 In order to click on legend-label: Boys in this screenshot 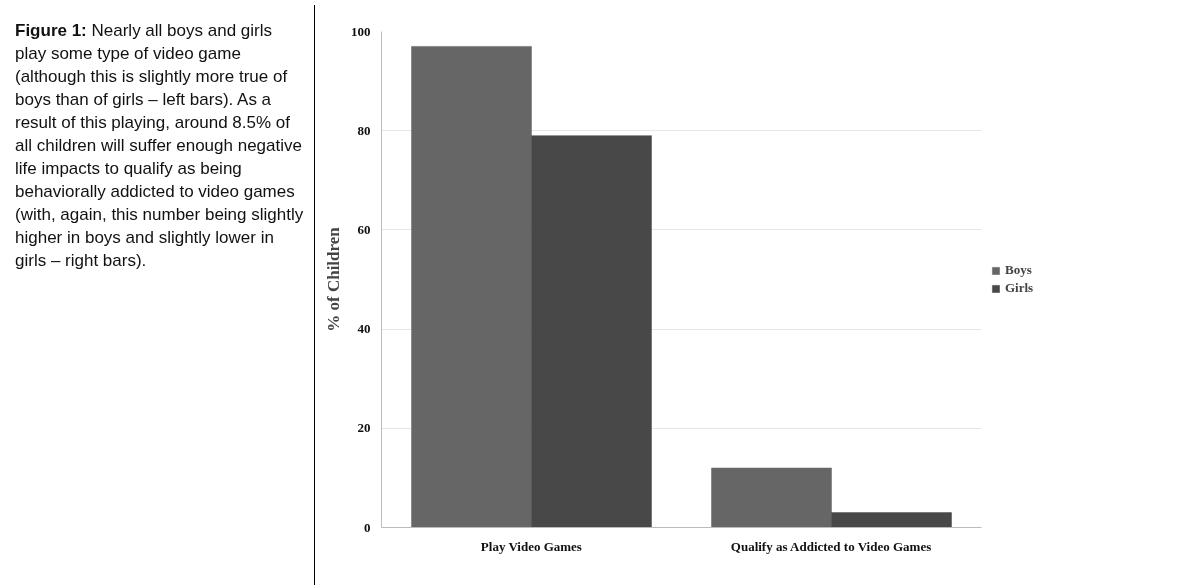, I will do `click(1018, 270)`.